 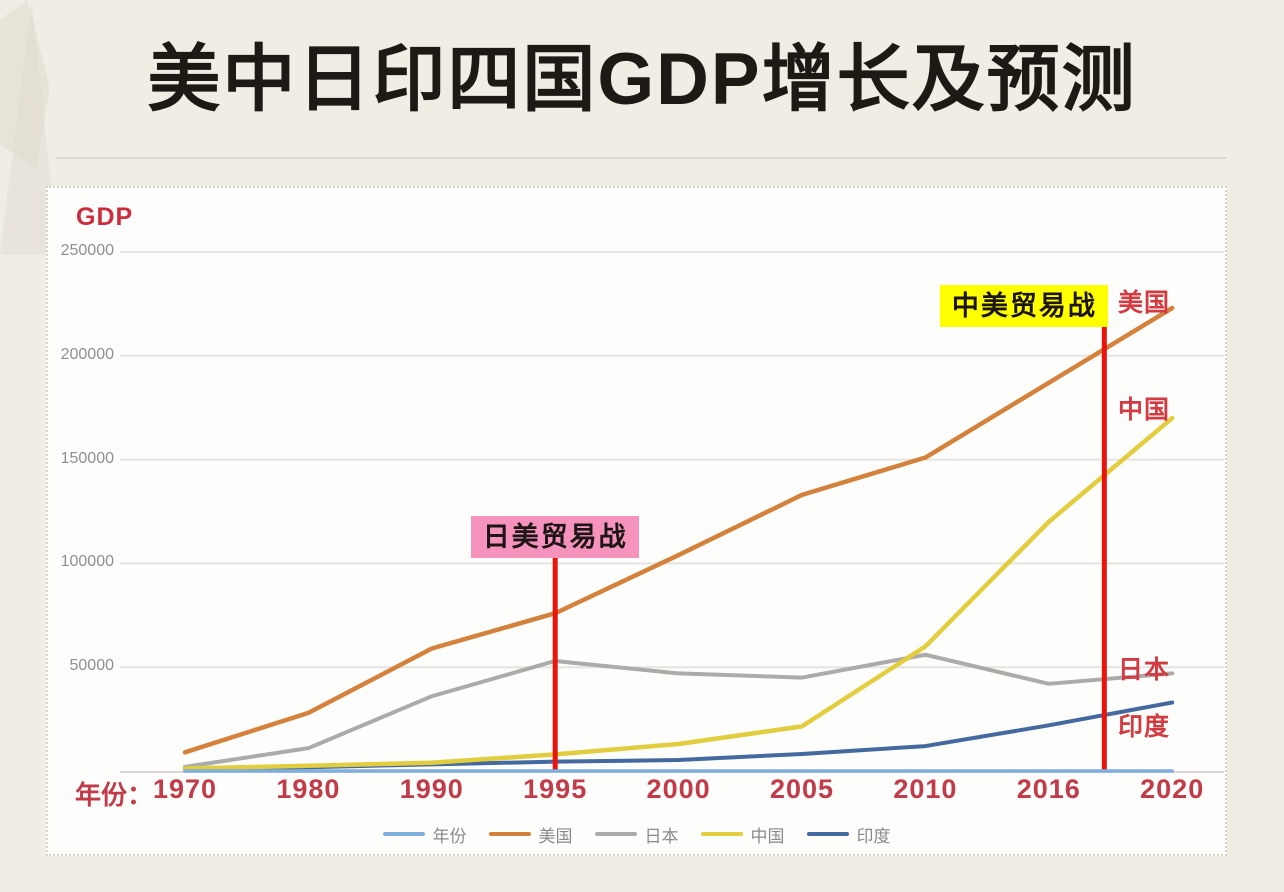 What do you see at coordinates (555, 836) in the screenshot?
I see `legend-label: 美国` at bounding box center [555, 836].